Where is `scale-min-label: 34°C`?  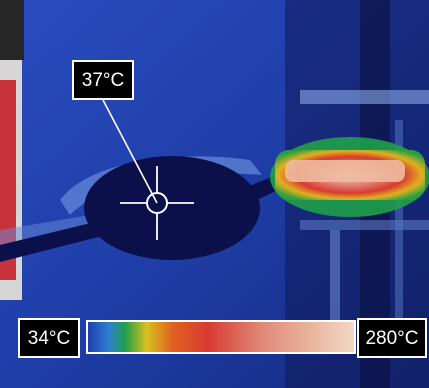
scale-min-label: 34°C is located at coordinates (49, 338).